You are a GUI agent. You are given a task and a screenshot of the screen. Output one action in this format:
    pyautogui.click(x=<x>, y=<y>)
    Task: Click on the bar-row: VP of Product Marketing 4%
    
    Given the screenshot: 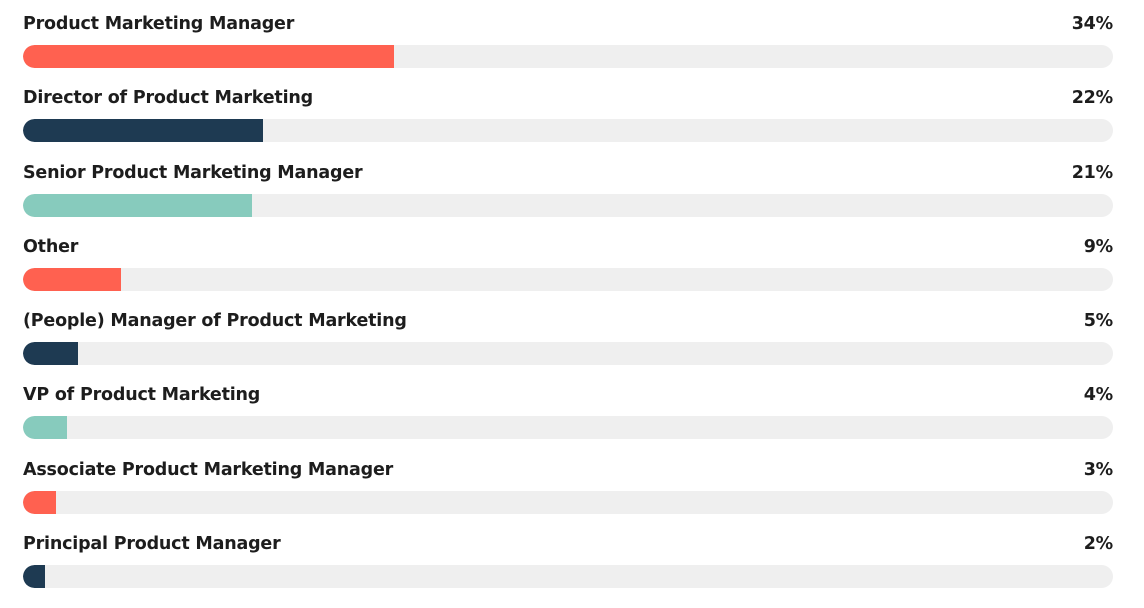 What is the action you would take?
    pyautogui.click(x=568, y=419)
    